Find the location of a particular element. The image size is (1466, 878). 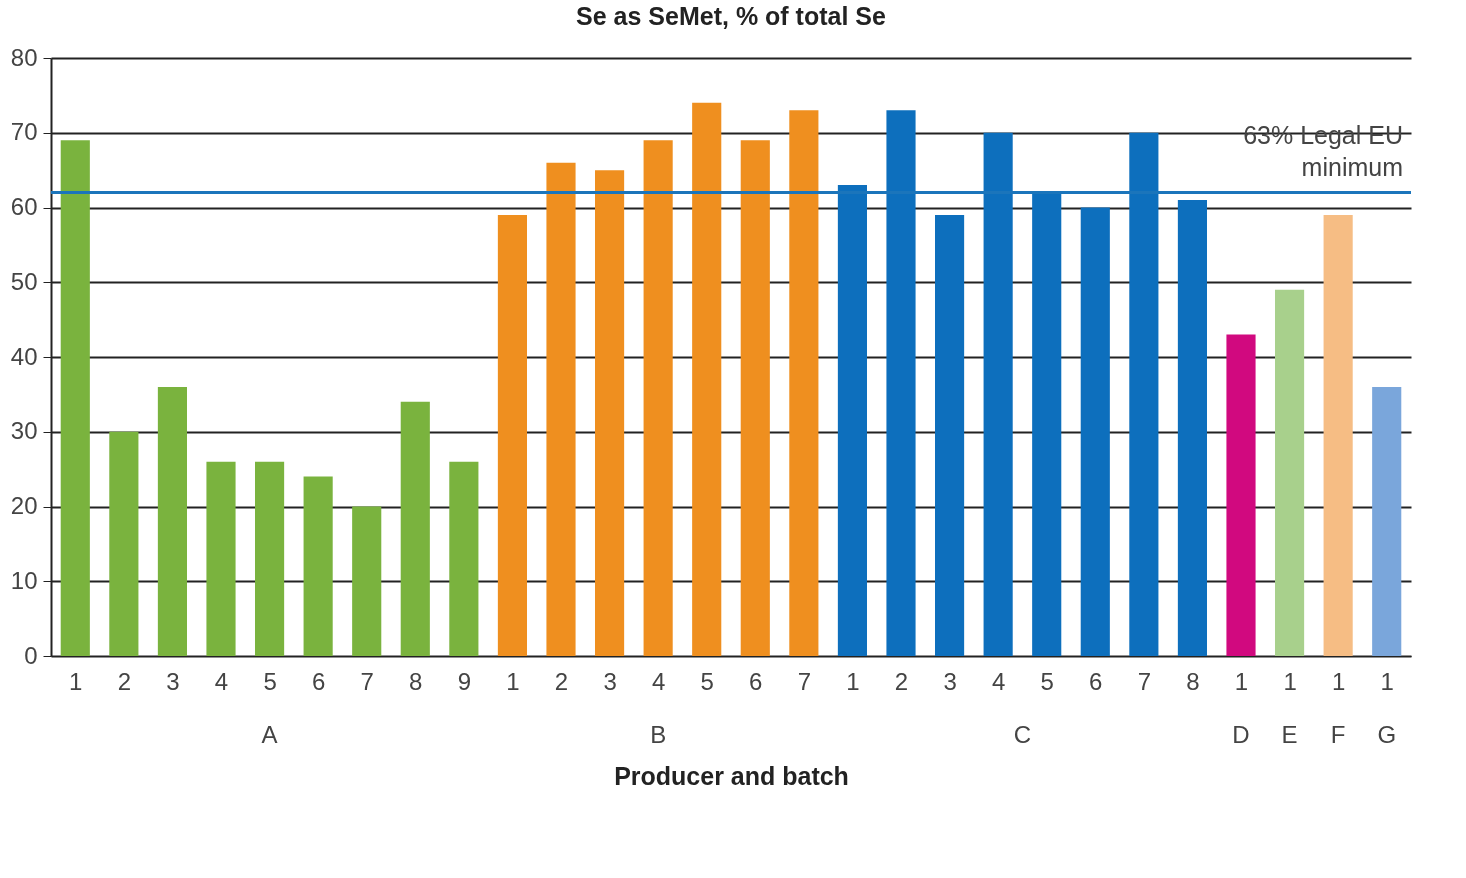

y-tick-label: 40 is located at coordinates (24, 356).